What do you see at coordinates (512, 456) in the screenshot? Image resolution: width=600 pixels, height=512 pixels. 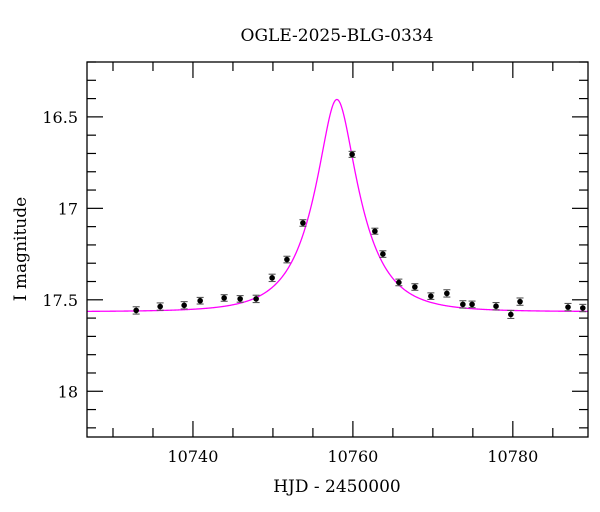 I see `x-tick-label: 10780` at bounding box center [512, 456].